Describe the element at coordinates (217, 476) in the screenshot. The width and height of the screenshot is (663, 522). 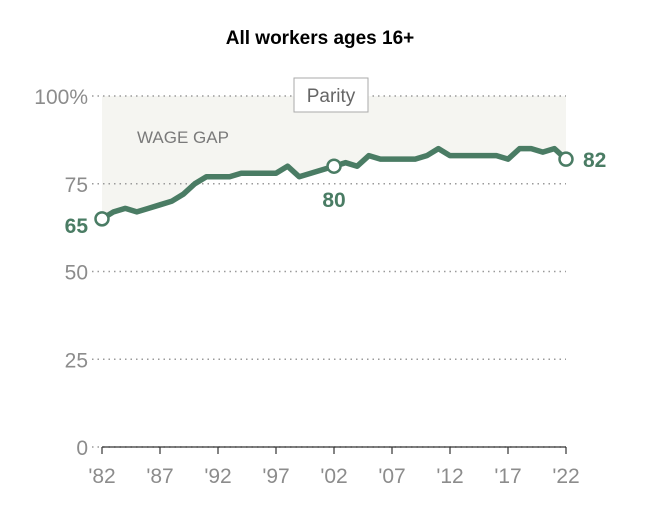
I see `x-tick-label: '92` at that location.